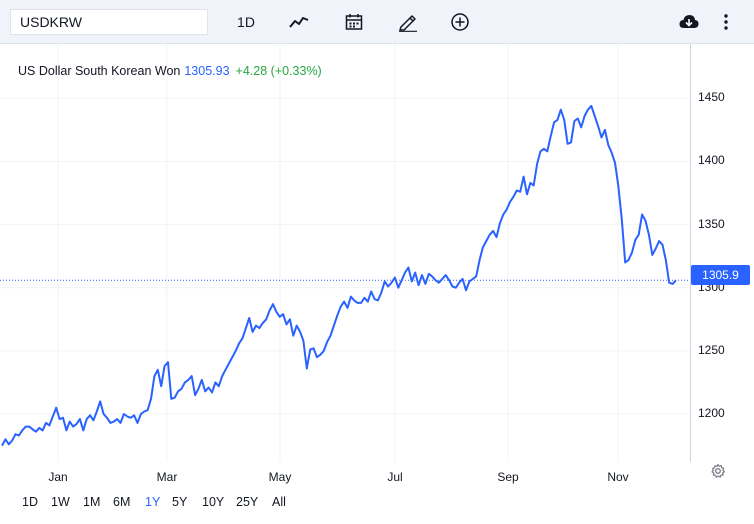  What do you see at coordinates (711, 97) in the screenshot?
I see `y-tick-label: 1450` at bounding box center [711, 97].